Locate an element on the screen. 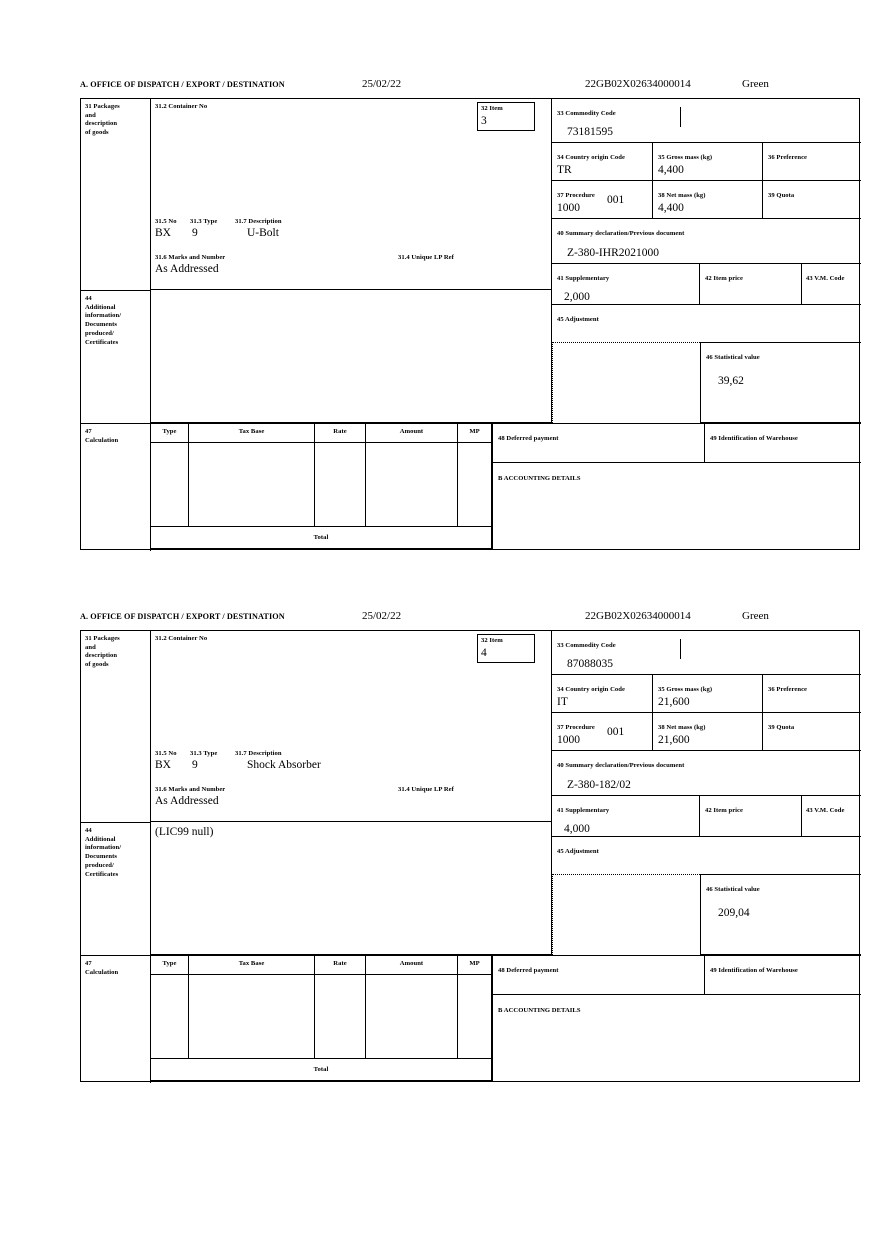 The image size is (882, 1250). package-type-value: 9 is located at coordinates (195, 233).